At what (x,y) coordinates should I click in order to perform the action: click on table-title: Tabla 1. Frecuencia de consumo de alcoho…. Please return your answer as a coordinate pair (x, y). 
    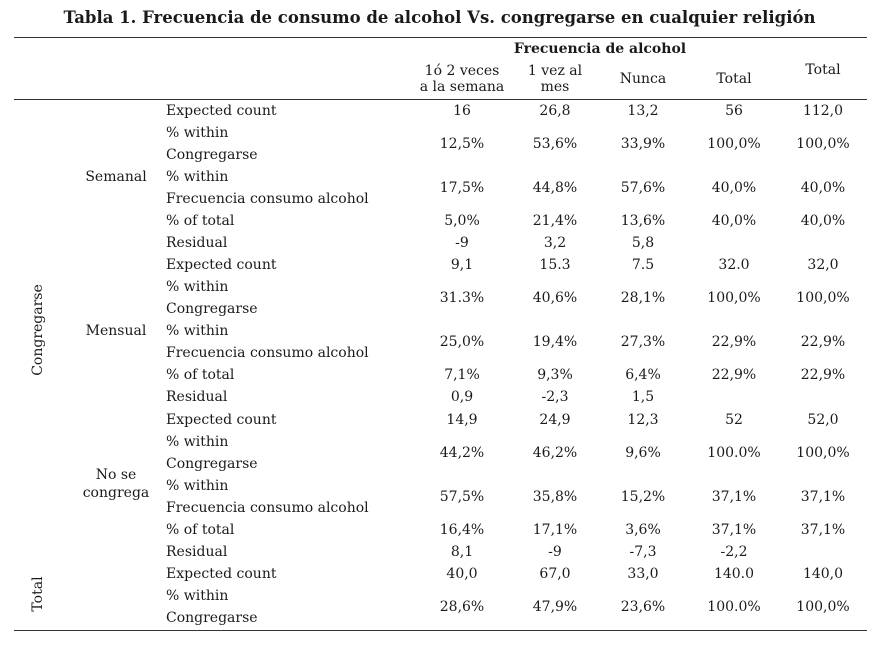
    Looking at the image, I should click on (439, 17).